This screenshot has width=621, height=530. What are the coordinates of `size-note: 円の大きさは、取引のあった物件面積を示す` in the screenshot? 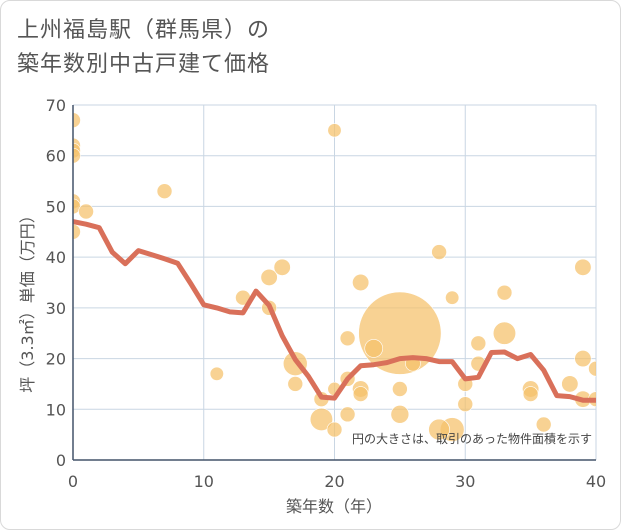 It's located at (472, 438).